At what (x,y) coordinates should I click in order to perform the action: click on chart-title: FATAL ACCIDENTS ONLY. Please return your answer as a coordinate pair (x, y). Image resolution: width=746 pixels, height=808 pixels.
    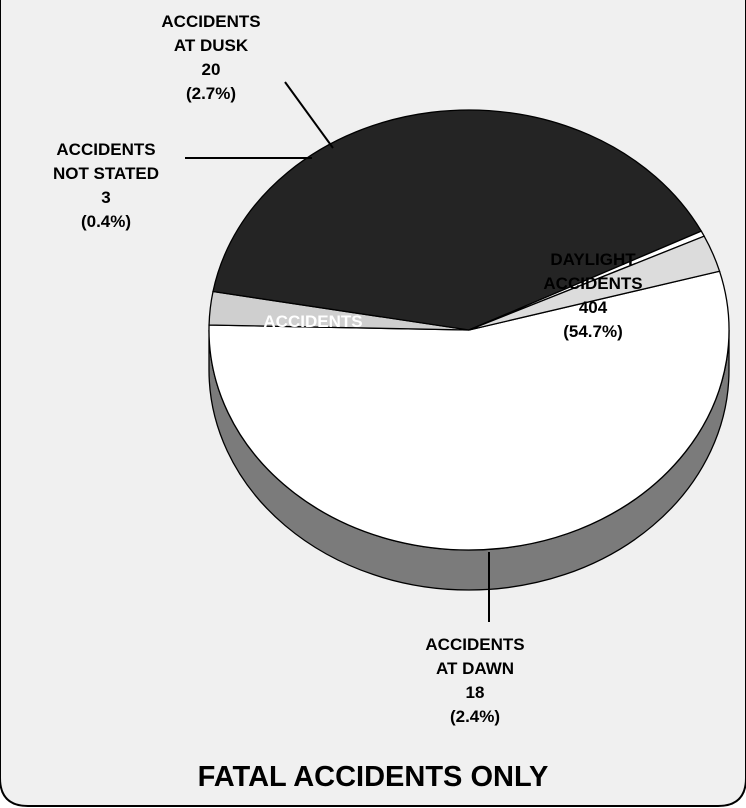
    Looking at the image, I should click on (373, 777).